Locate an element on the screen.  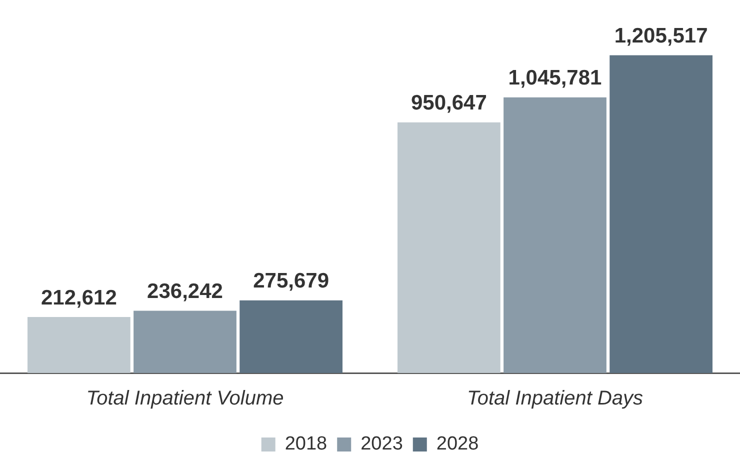
data-label: 236,242 is located at coordinates (185, 292).